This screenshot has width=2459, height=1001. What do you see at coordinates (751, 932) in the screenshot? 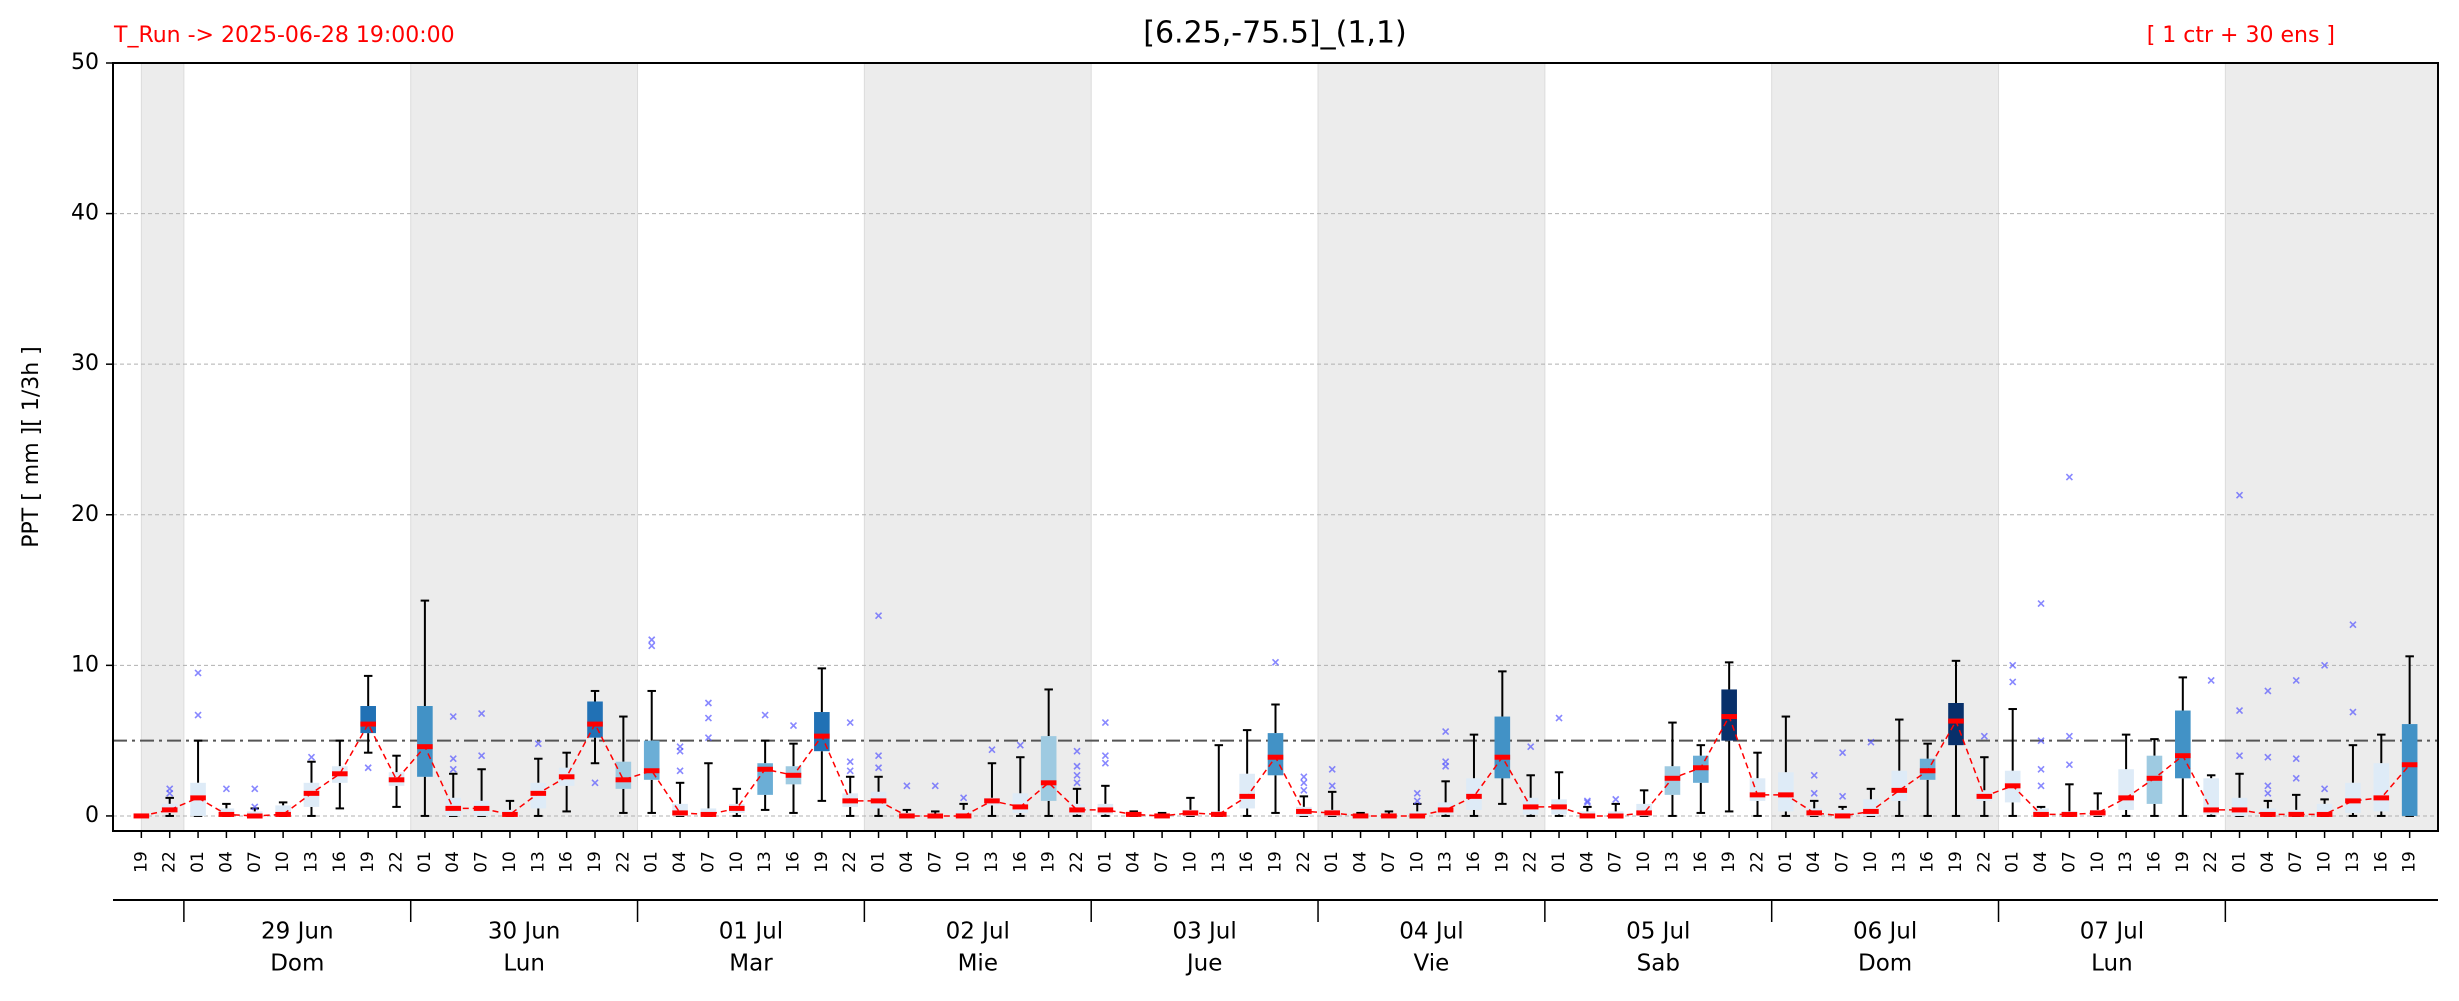
I see `day-date: 01 Jul` at bounding box center [751, 932].